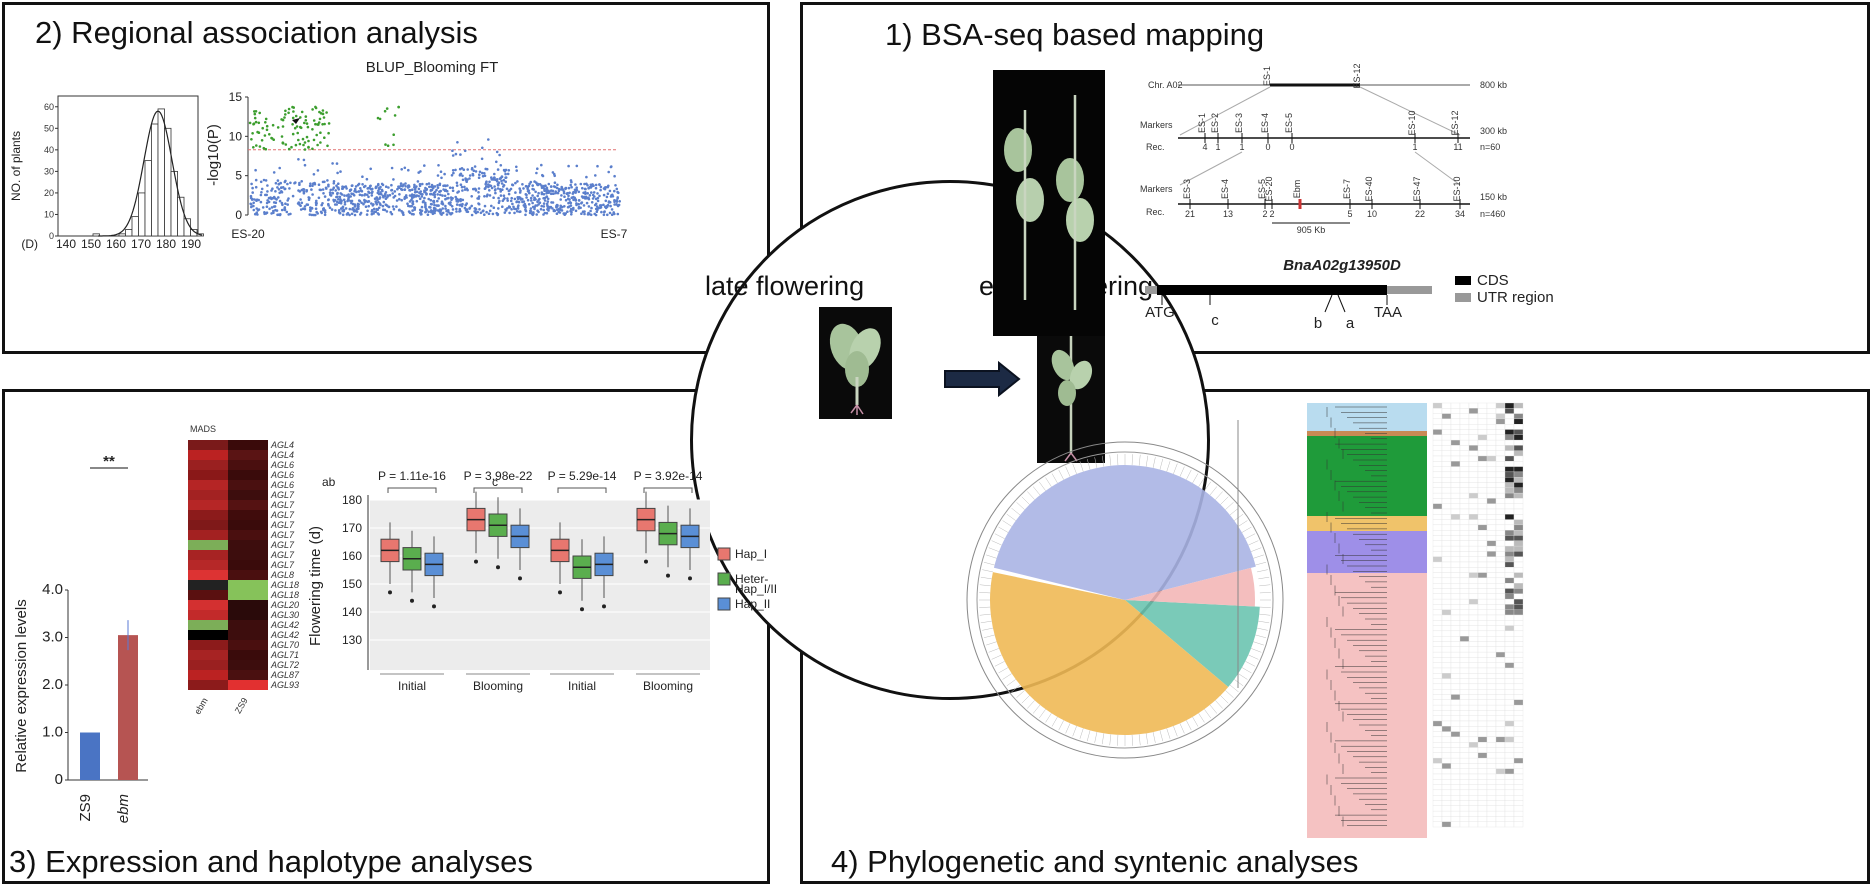  What do you see at coordinates (282, 525) in the screenshot?
I see `heat-gene-label: AGL7` at bounding box center [282, 525].